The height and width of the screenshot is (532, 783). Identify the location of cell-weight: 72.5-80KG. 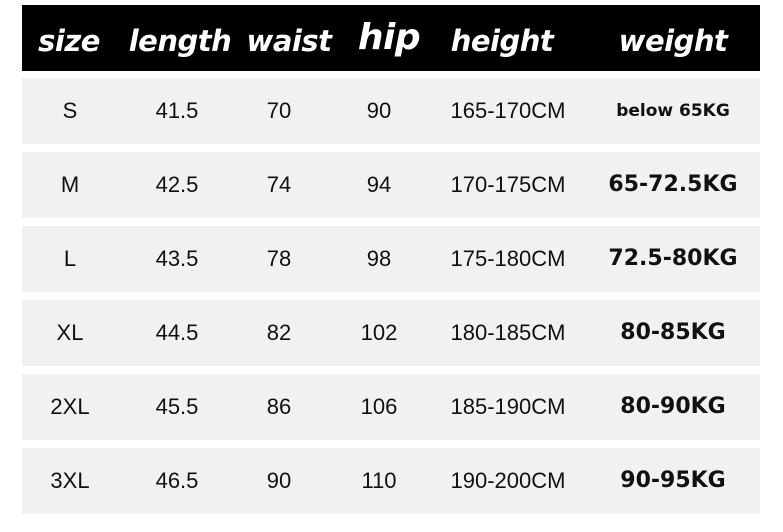
(673, 258).